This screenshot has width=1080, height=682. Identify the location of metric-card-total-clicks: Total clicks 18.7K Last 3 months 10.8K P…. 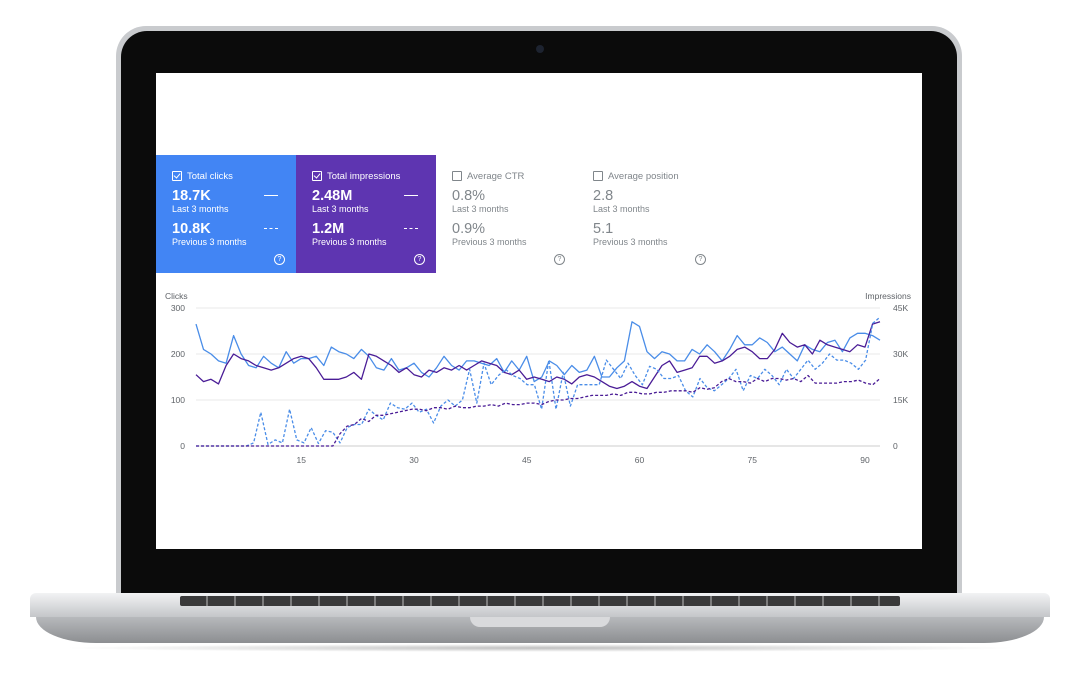
(226, 214).